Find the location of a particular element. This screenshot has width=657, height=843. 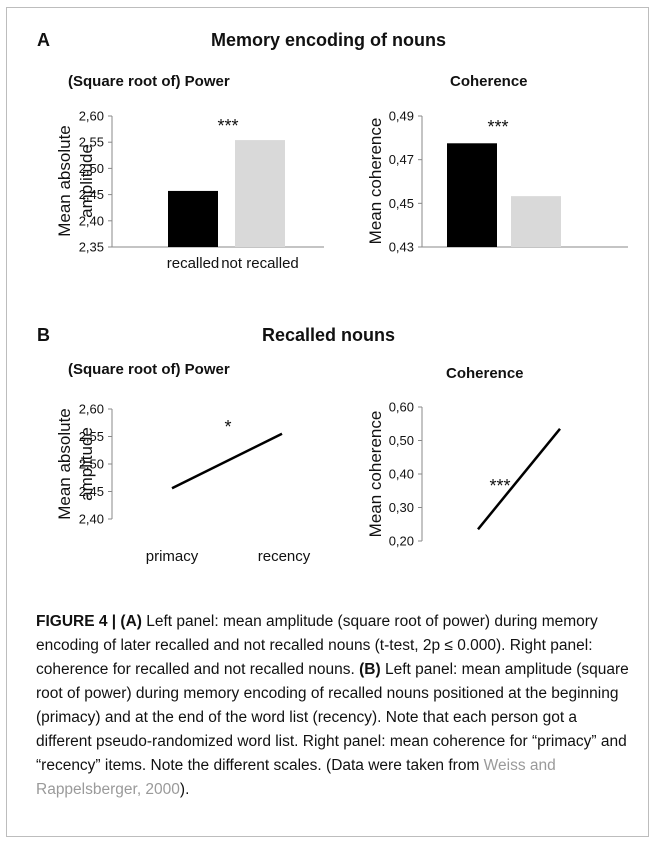

chart-3-significance-label: *** is located at coordinates (499, 486).